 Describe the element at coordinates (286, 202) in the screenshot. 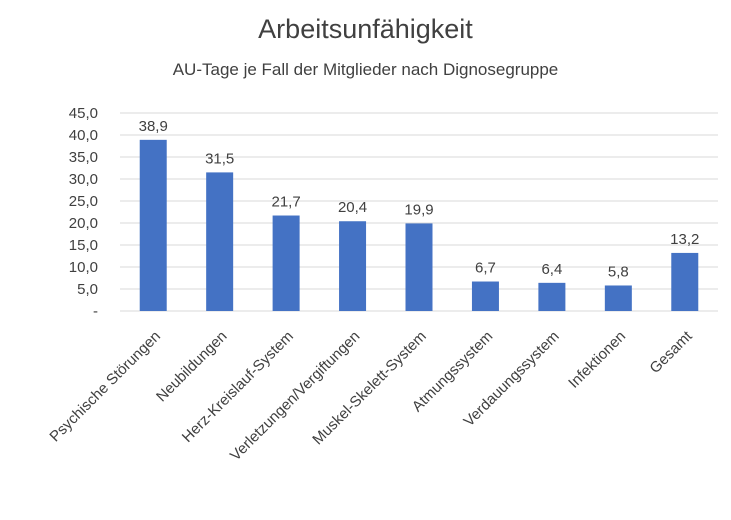

I see `data-label: 21,7` at that location.